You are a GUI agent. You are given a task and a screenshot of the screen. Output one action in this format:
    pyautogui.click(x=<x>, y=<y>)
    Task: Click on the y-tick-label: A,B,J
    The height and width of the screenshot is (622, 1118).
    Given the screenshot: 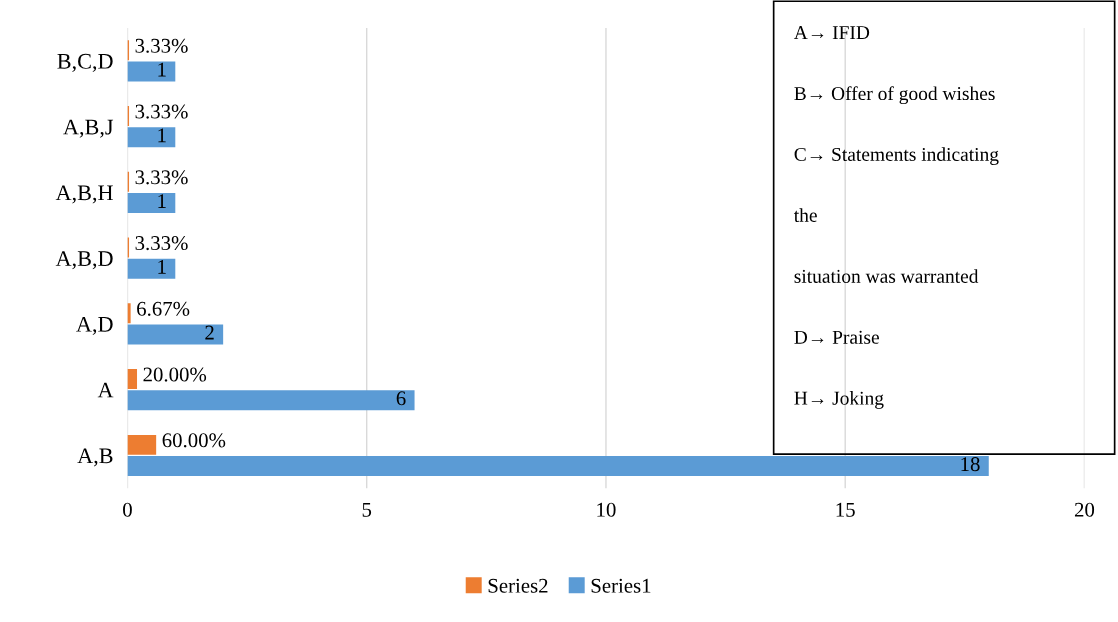 What is the action you would take?
    pyautogui.click(x=88, y=128)
    